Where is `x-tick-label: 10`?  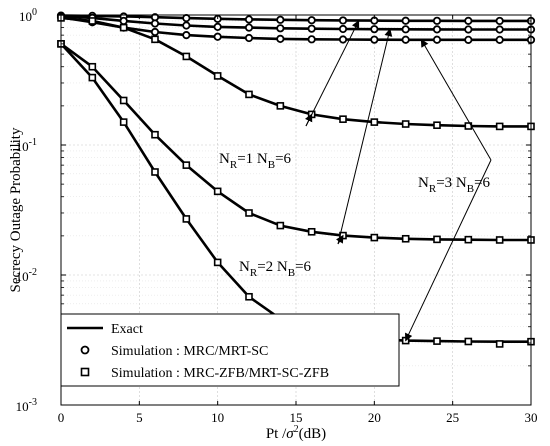 x-tick-label: 10 is located at coordinates (217, 417).